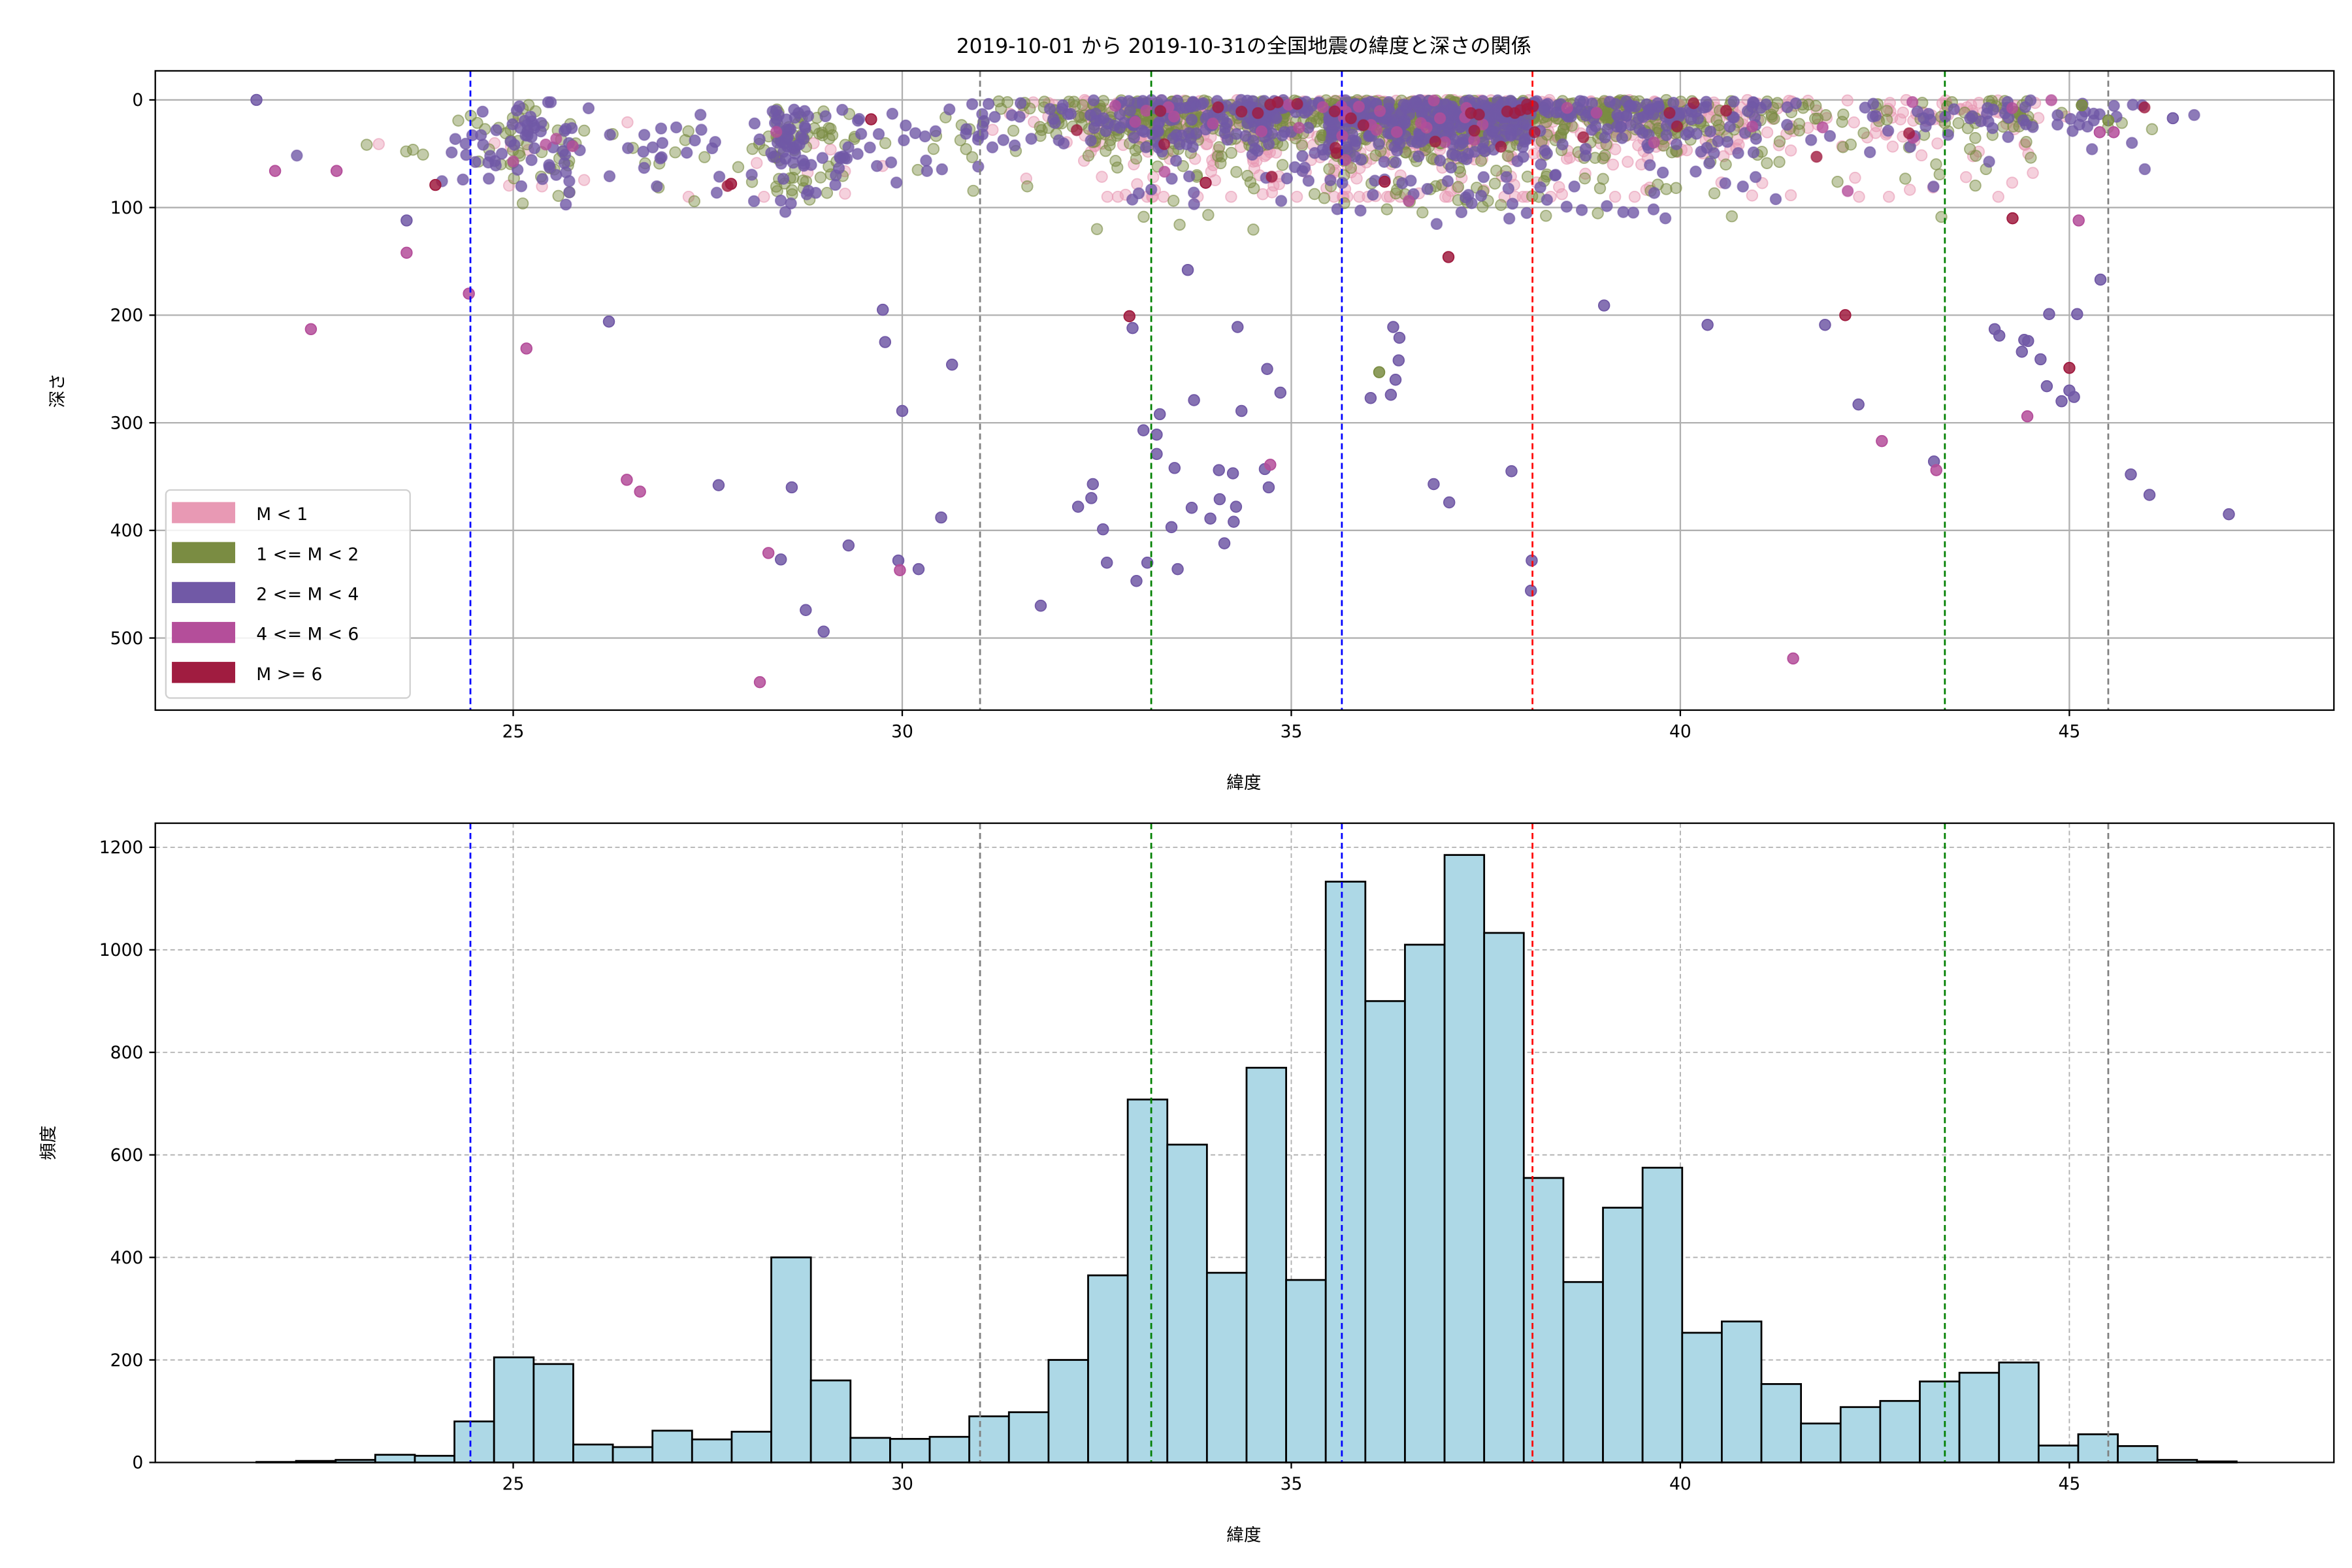  What do you see at coordinates (1243, 783) in the screenshot?
I see `scatter-x-label: 緯度` at bounding box center [1243, 783].